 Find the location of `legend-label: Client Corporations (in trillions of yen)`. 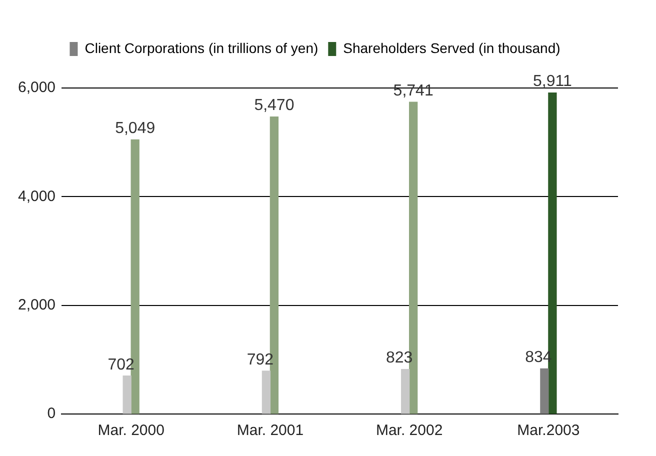

legend-label: Client Corporations (in trillions of yen) is located at coordinates (201, 48).